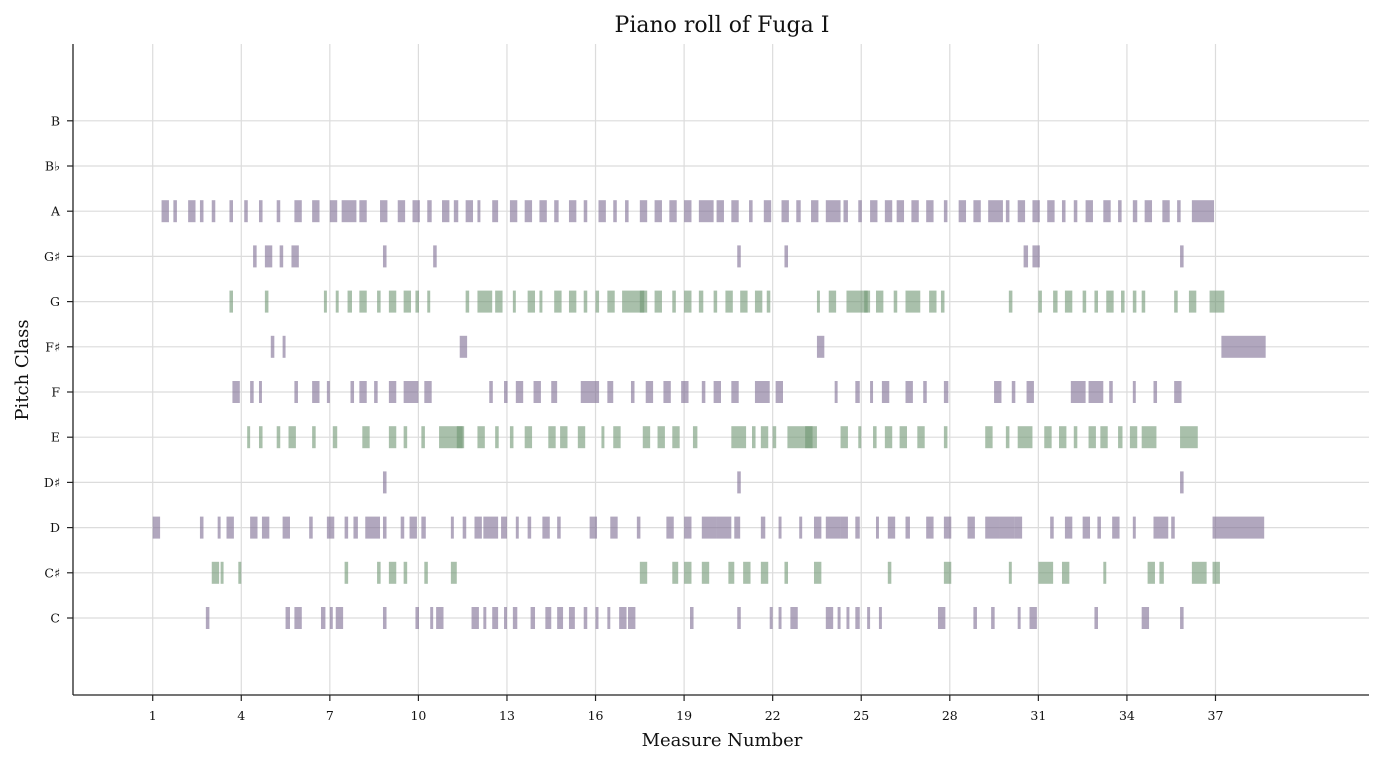 Image resolution: width=1383 pixels, height=765 pixels. I want to click on y-axis-ticks: C C♯ D D♯ E F F♯ G G♯ A B♭ B, so click(58, 369).